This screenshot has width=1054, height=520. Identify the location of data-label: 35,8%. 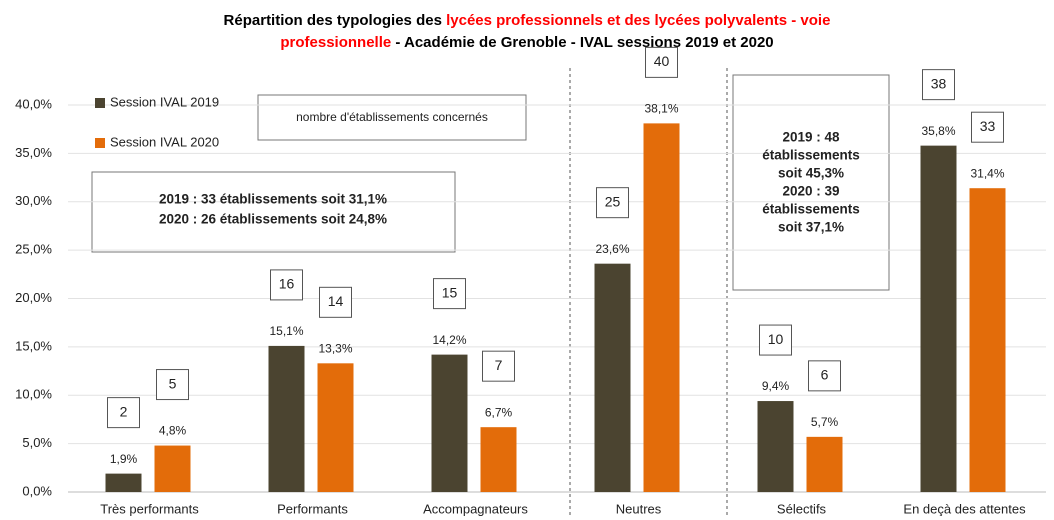
(938, 131).